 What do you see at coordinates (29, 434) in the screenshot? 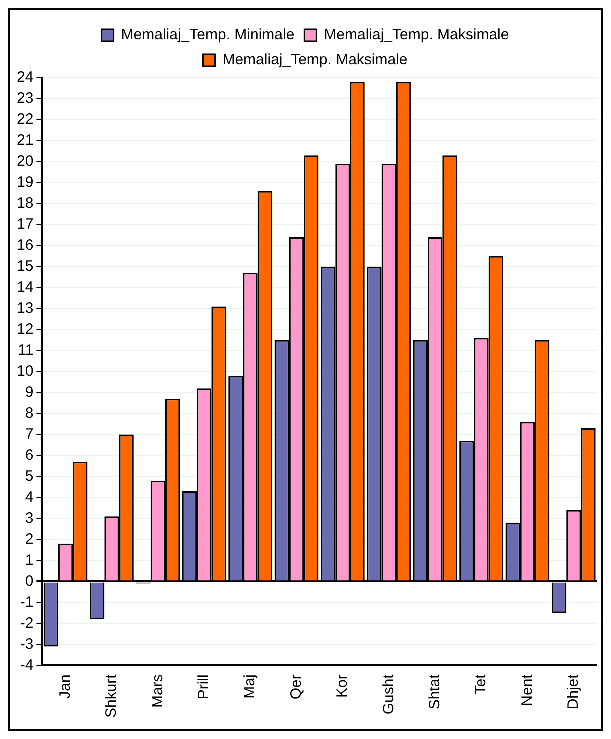
I see `y-tick-label: 7` at bounding box center [29, 434].